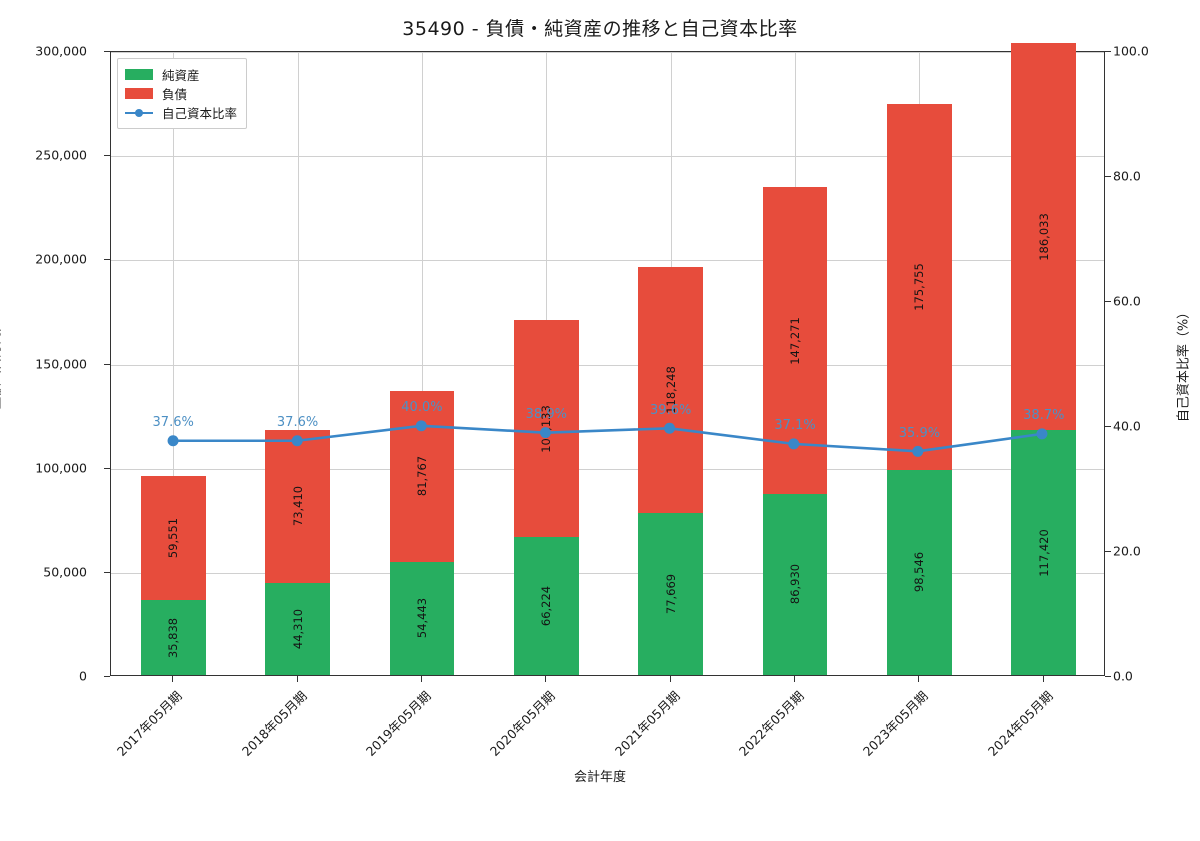 This screenshot has height=841, width=1200. I want to click on bar-value-label-equity: 66,224, so click(546, 606).